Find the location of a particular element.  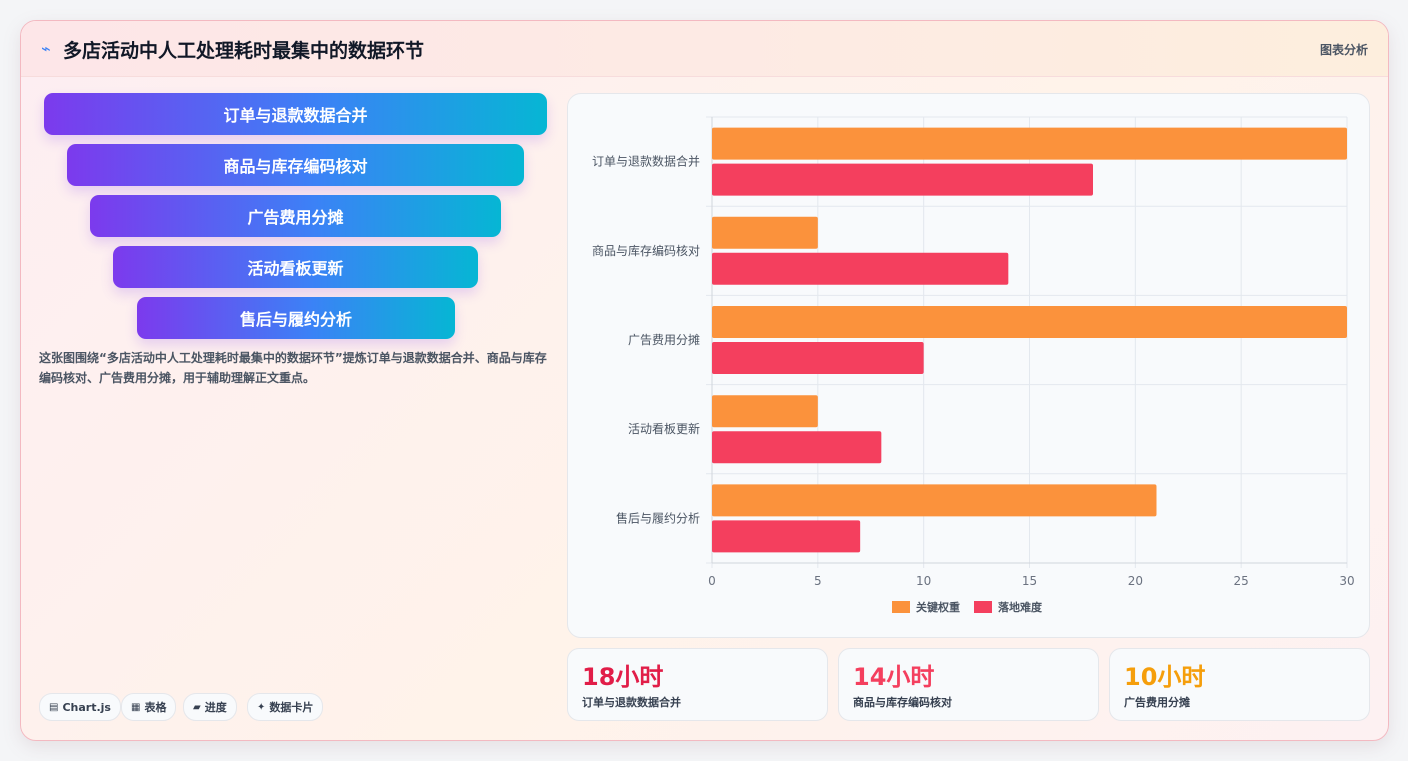

x-tick-label: 30 is located at coordinates (1346, 581).